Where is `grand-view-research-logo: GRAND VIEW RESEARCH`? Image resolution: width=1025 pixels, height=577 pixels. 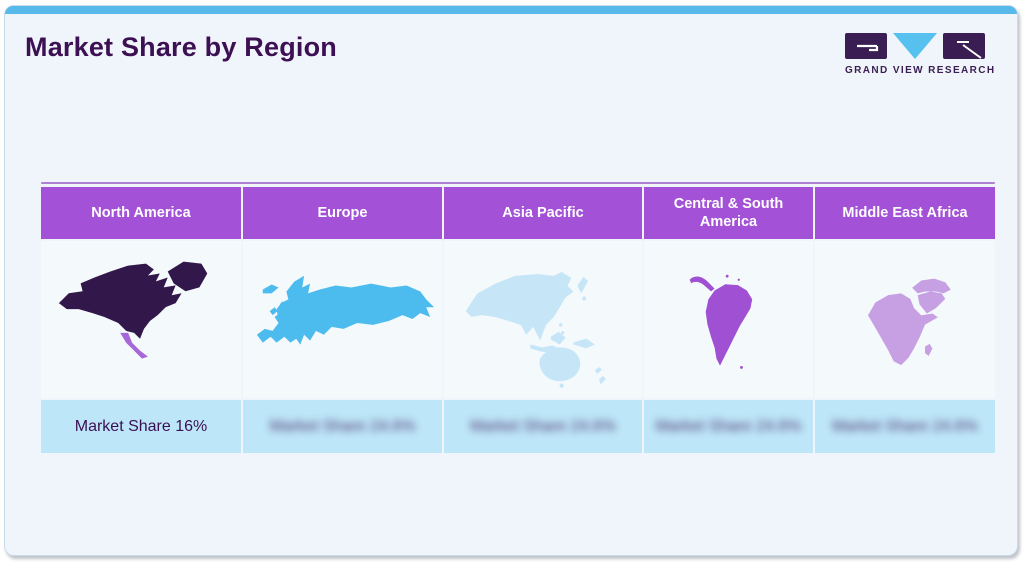
grand-view-research-logo: GRAND VIEW RESEARCH is located at coordinates (920, 54).